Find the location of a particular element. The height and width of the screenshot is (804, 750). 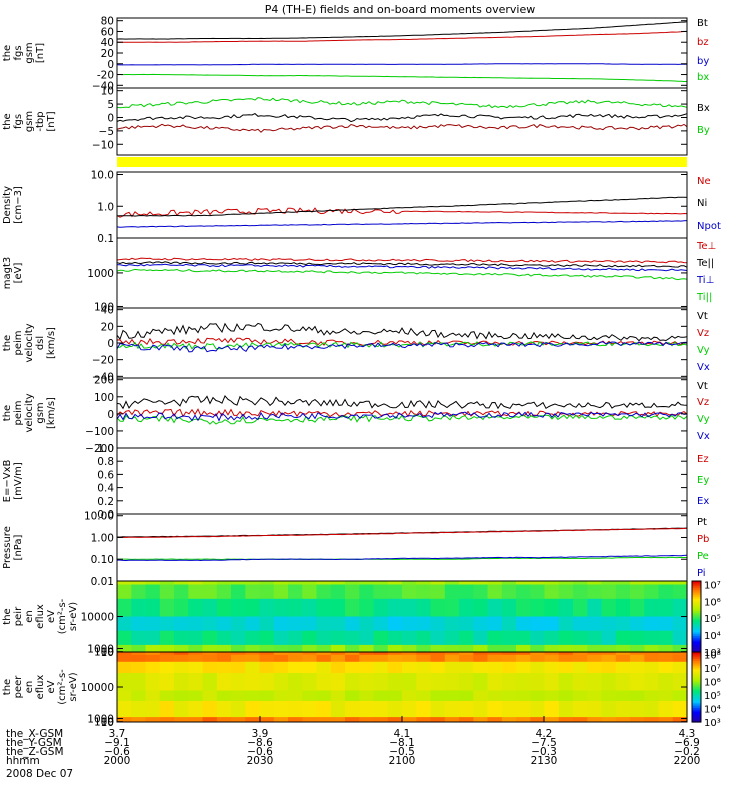

y-tick-label: 1000 is located at coordinates (100, 720).